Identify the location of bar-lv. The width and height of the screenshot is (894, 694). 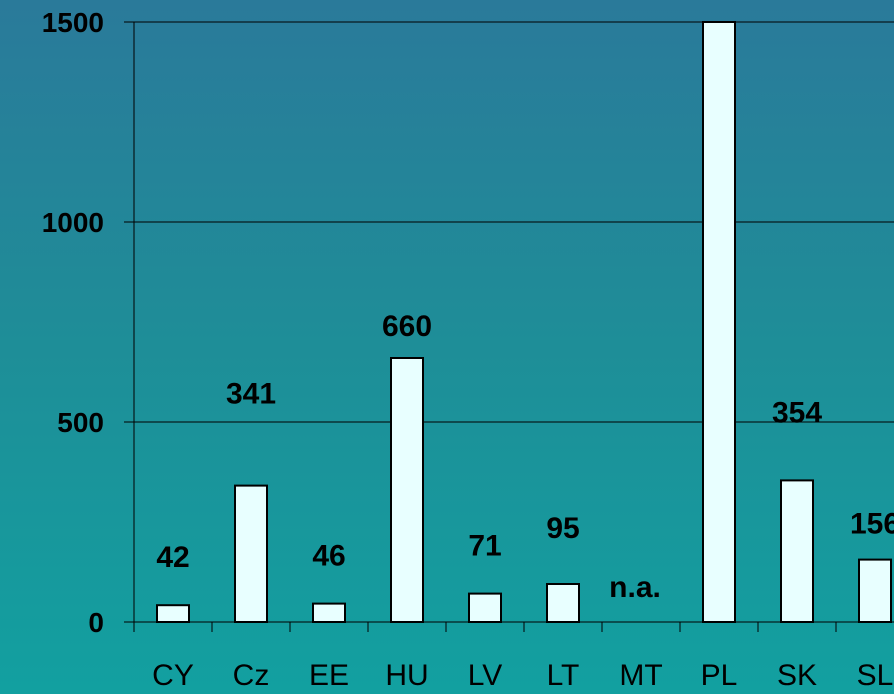
(485, 607).